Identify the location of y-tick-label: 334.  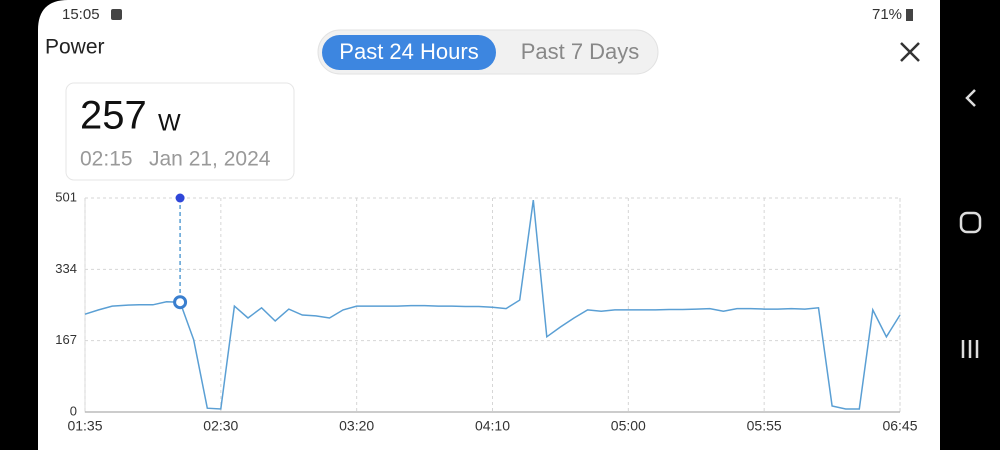
(66, 268).